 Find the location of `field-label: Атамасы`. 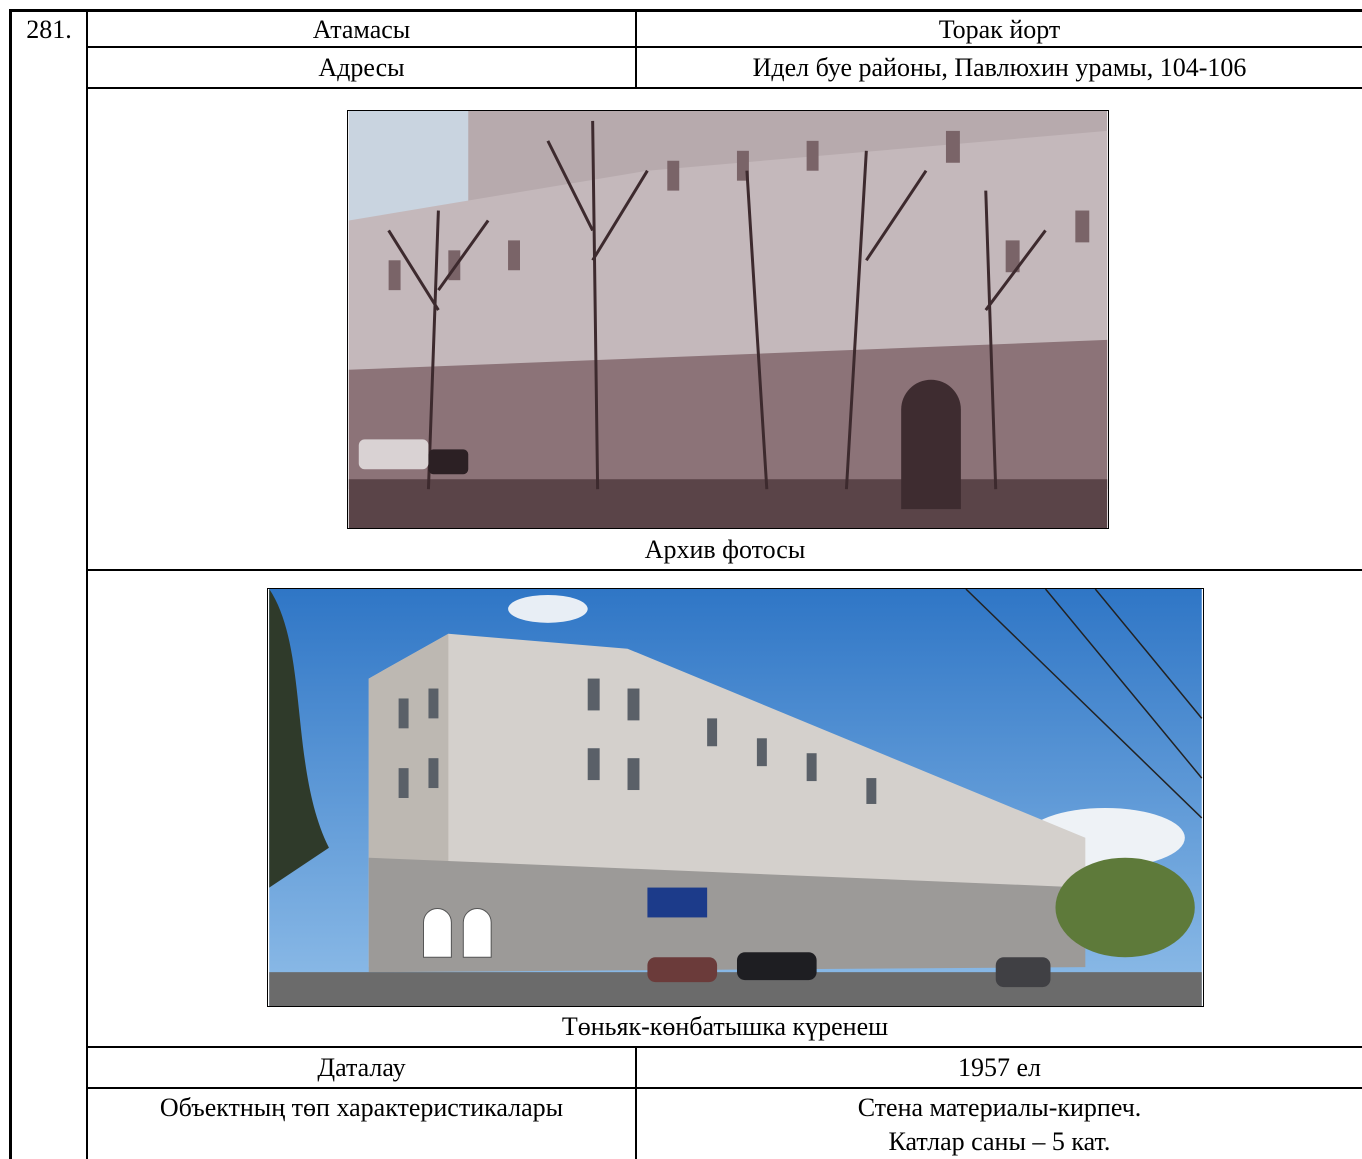

field-label: Атамасы is located at coordinates (361, 29).